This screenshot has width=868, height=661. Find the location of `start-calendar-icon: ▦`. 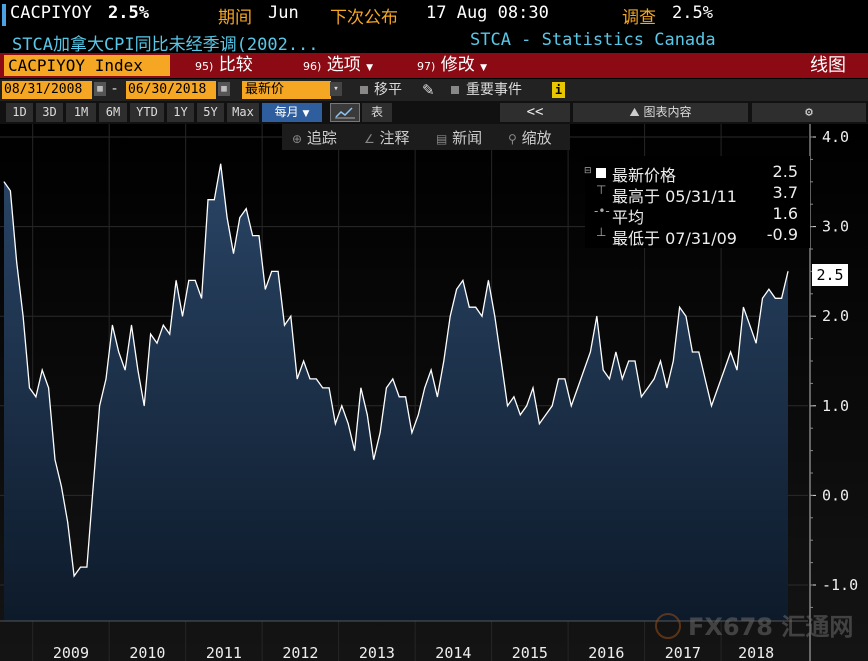

start-calendar-icon: ▦ is located at coordinates (100, 89).